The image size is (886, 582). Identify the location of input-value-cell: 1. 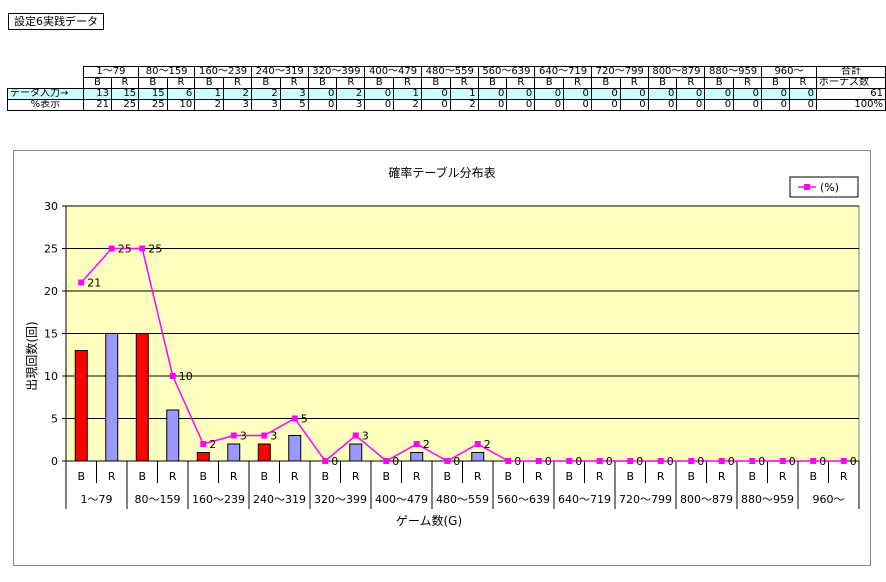
(209, 94).